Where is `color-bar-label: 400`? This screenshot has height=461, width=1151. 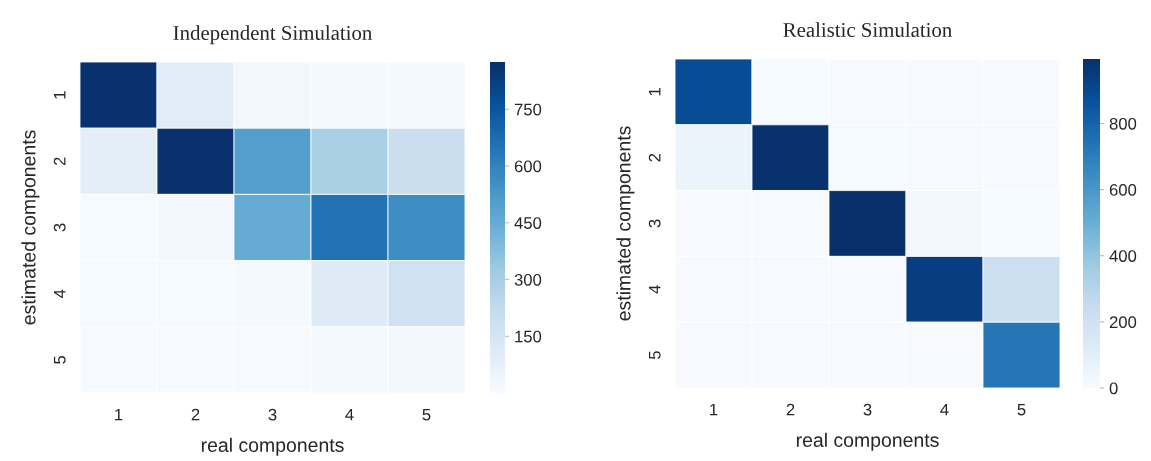
color-bar-label: 400 is located at coordinates (1123, 256).